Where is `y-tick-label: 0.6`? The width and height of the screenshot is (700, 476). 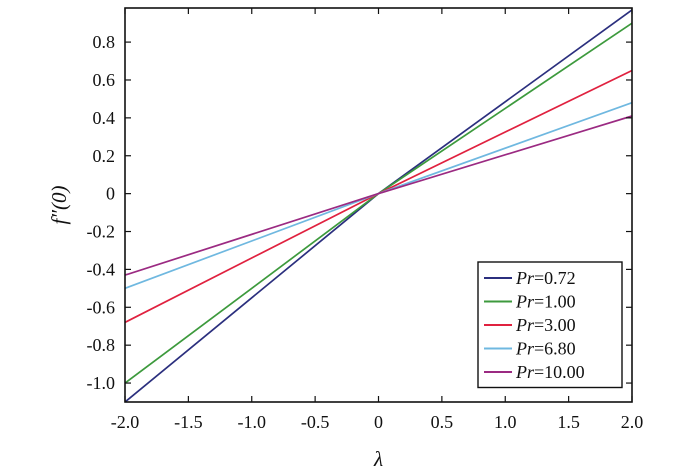 y-tick-label: 0.6 is located at coordinates (104, 80).